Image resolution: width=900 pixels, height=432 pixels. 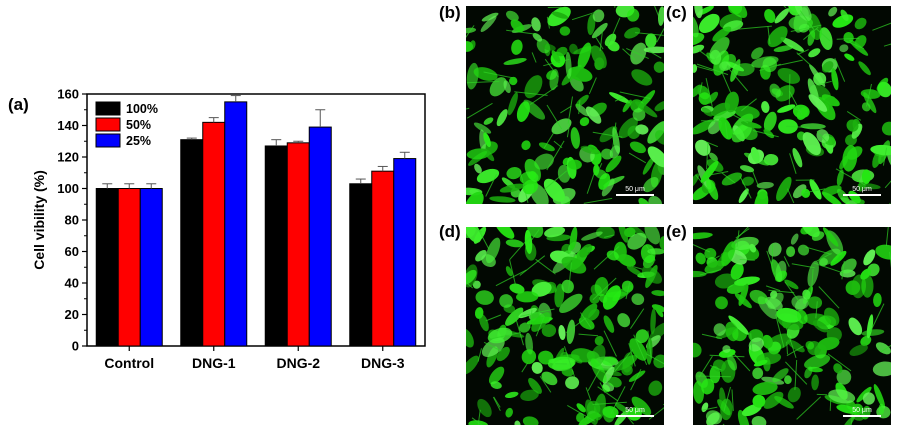 I want to click on y-tick-label: 20, so click(x=72, y=314).